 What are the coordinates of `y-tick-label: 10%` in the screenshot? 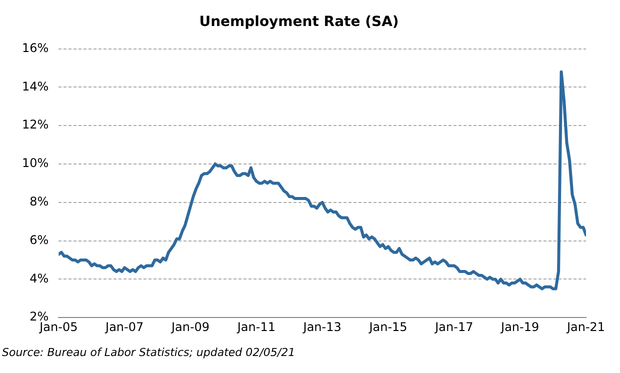 It's located at (35, 163).